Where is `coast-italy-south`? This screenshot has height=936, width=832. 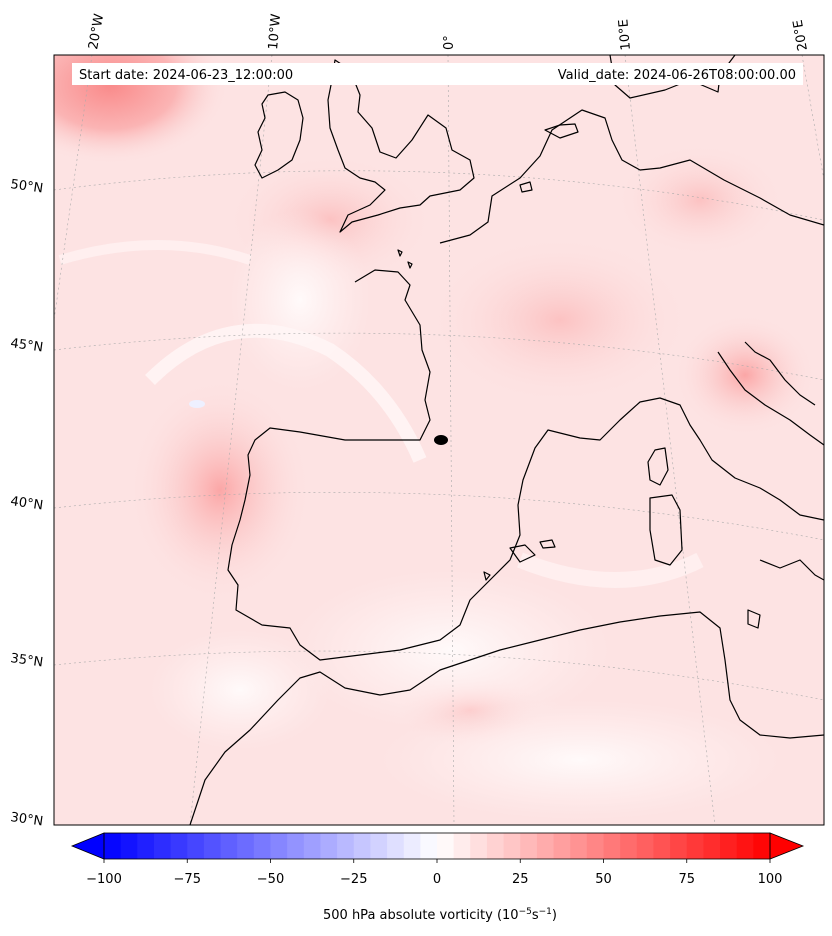
coast-italy-south is located at coordinates (791, 570).